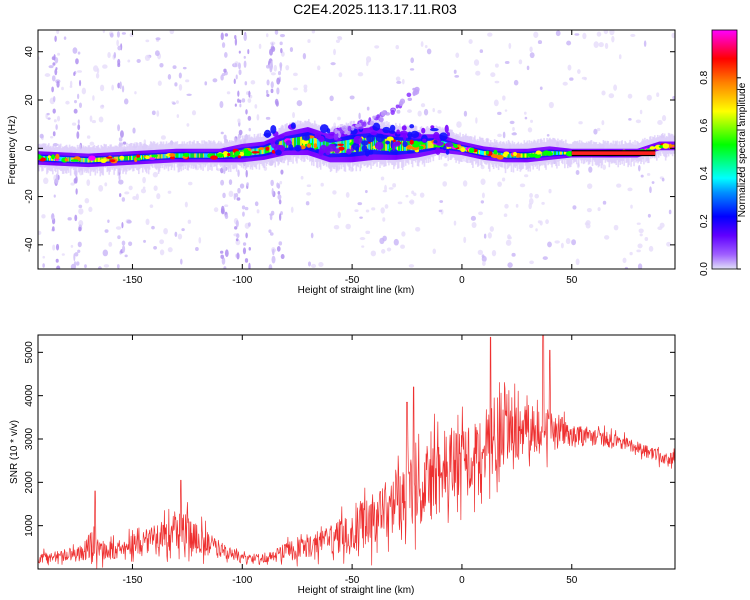 The image size is (750, 600). What do you see at coordinates (720, 173) in the screenshot?
I see `colorbar-ticks: 0.0 0.2 0.4 0.6 0.8` at bounding box center [720, 173].